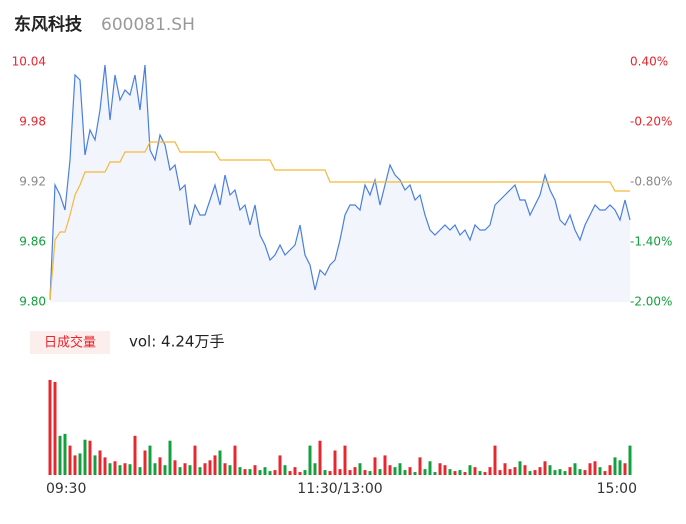 This screenshot has width=686, height=524. What do you see at coordinates (651, 122) in the screenshot?
I see `y2-tick-label: -0.20%` at bounding box center [651, 122].